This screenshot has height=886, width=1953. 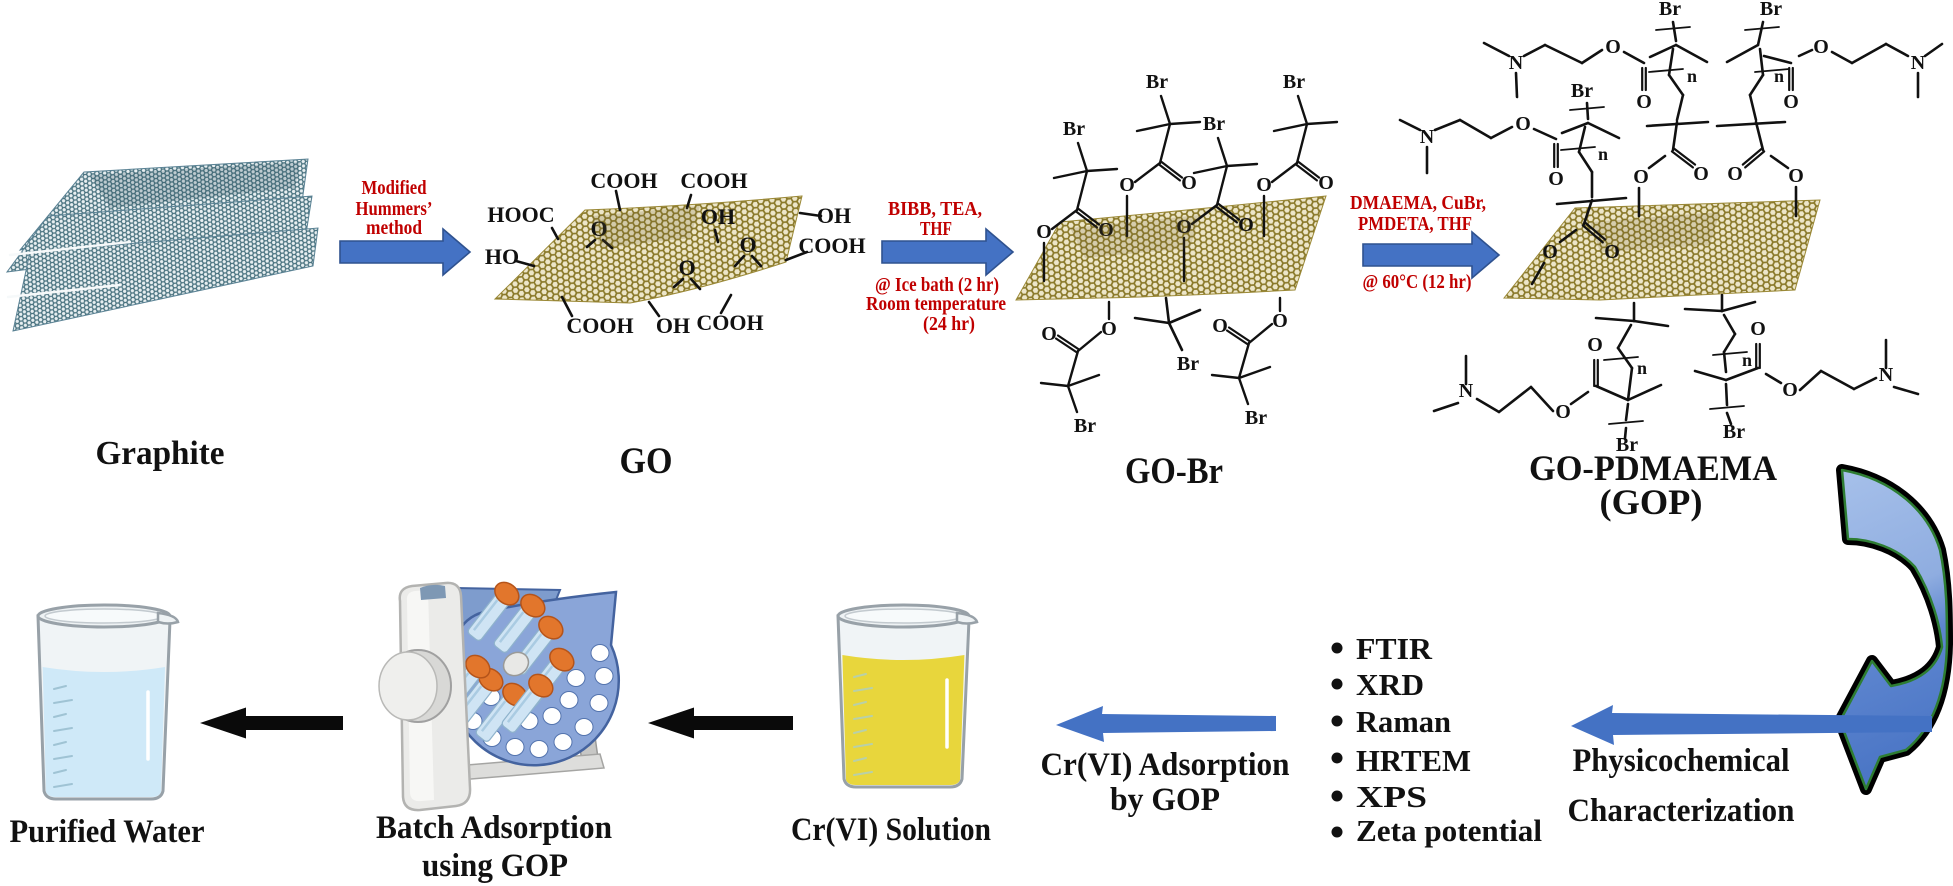 I want to click on svg-text: DMAEMA, CuBr,, so click(x=1418, y=203).